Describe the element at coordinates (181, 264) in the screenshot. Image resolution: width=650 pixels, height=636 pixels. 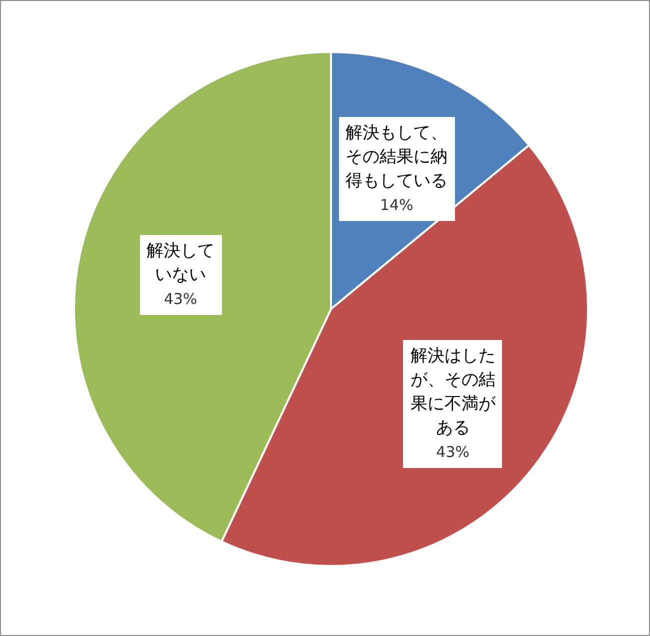
I see `slice-label: 解決していない` at that location.